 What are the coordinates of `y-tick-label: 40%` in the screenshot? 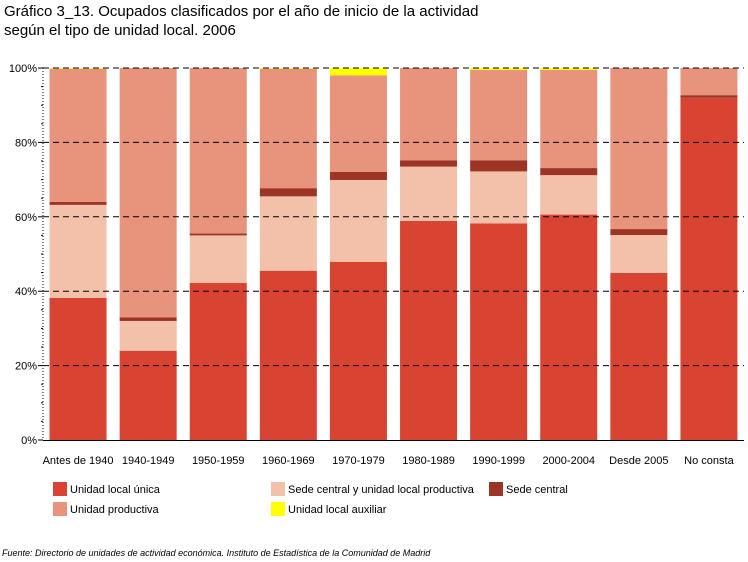 It's located at (26, 292).